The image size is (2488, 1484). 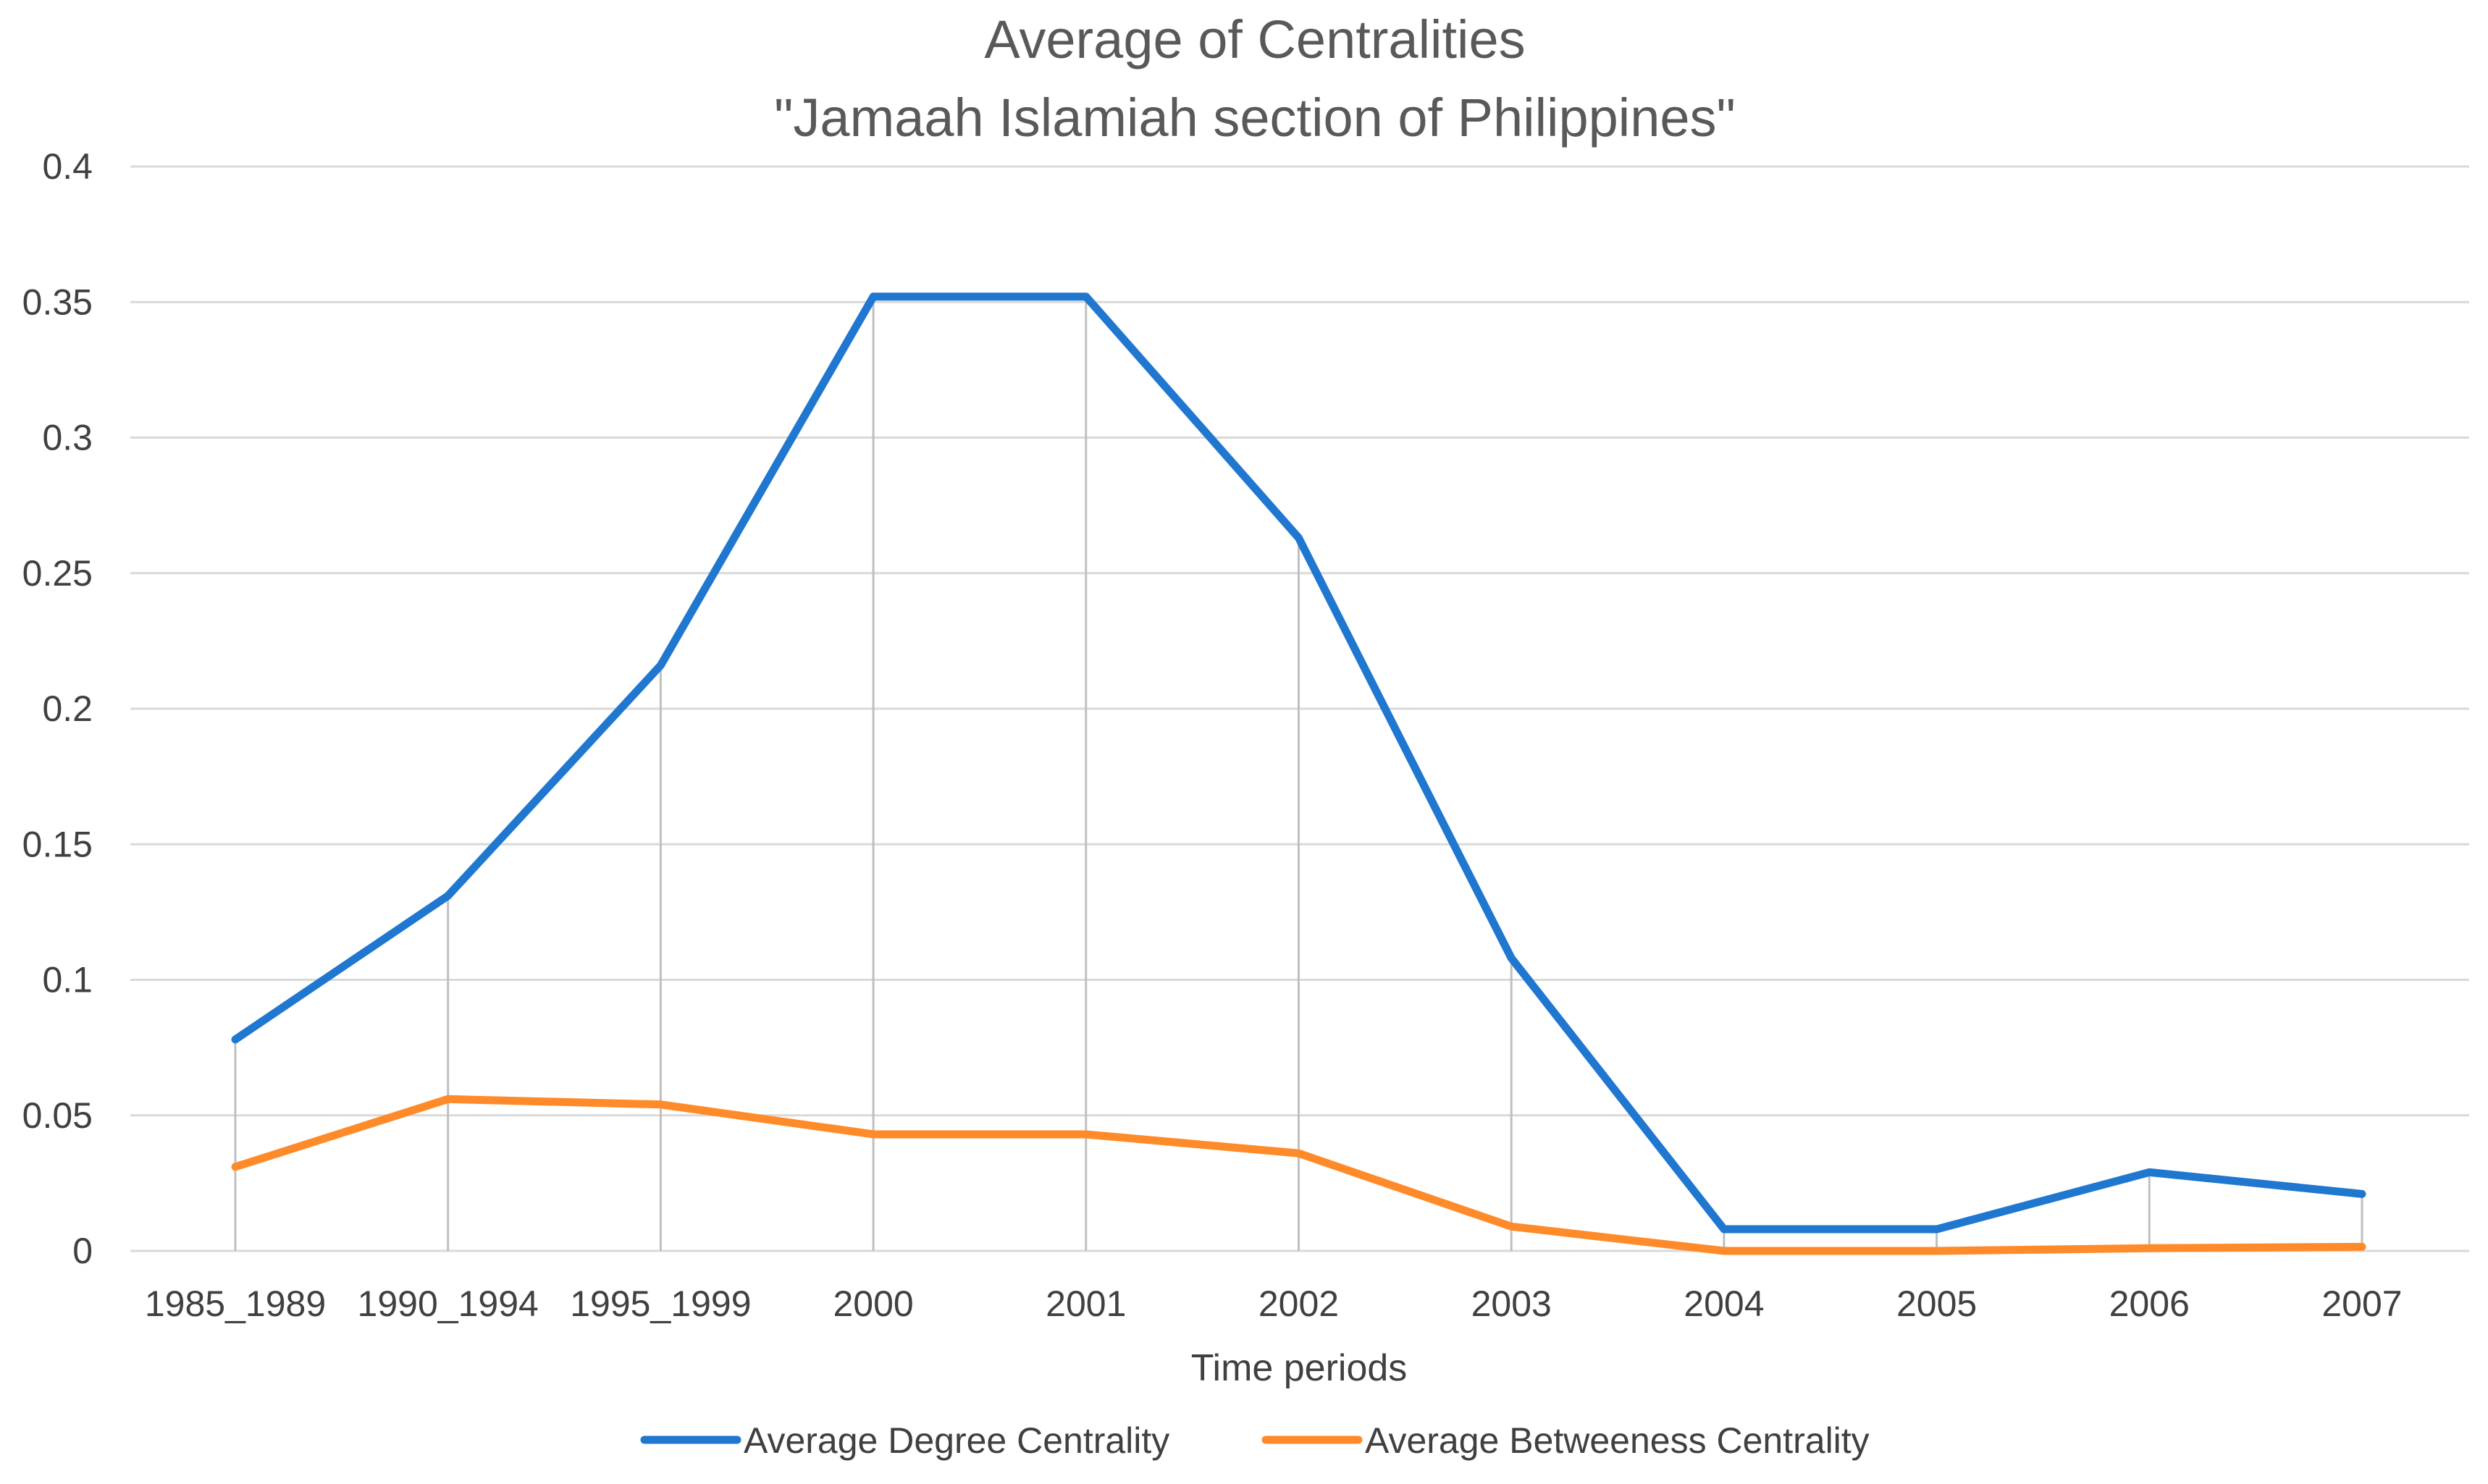 What do you see at coordinates (1086, 1303) in the screenshot?
I see `x-tick-label: 2001` at bounding box center [1086, 1303].